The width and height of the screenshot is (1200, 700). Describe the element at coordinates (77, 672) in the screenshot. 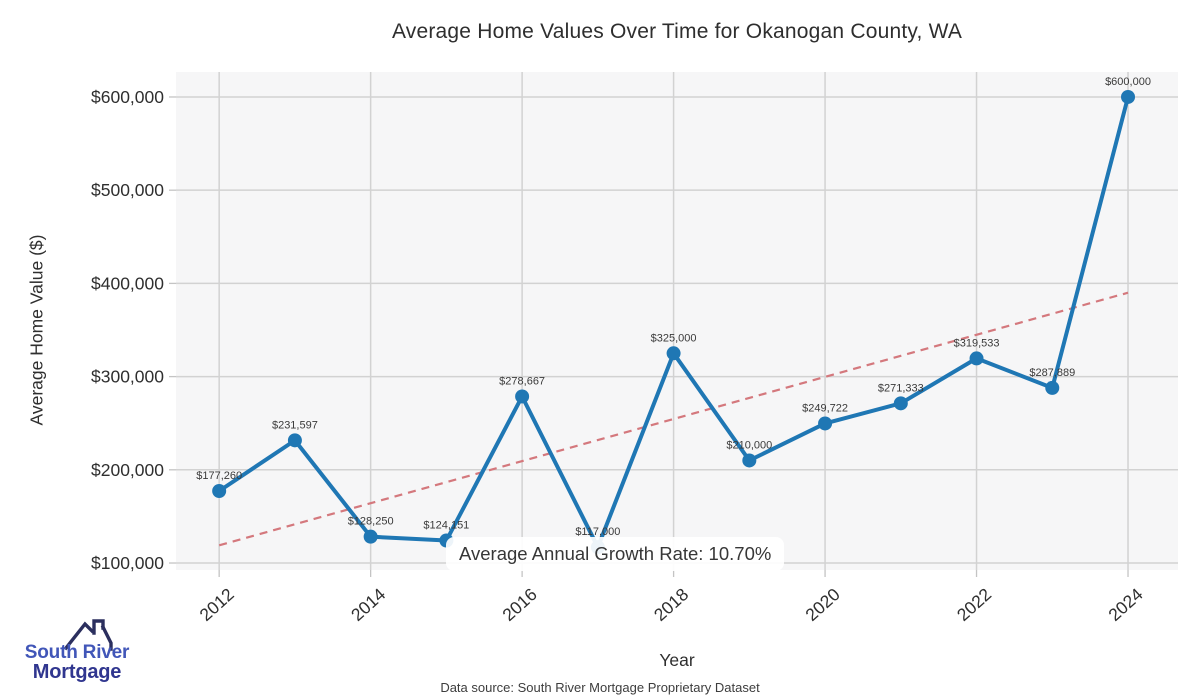

I see `logo-text-line2: Mortgage` at that location.